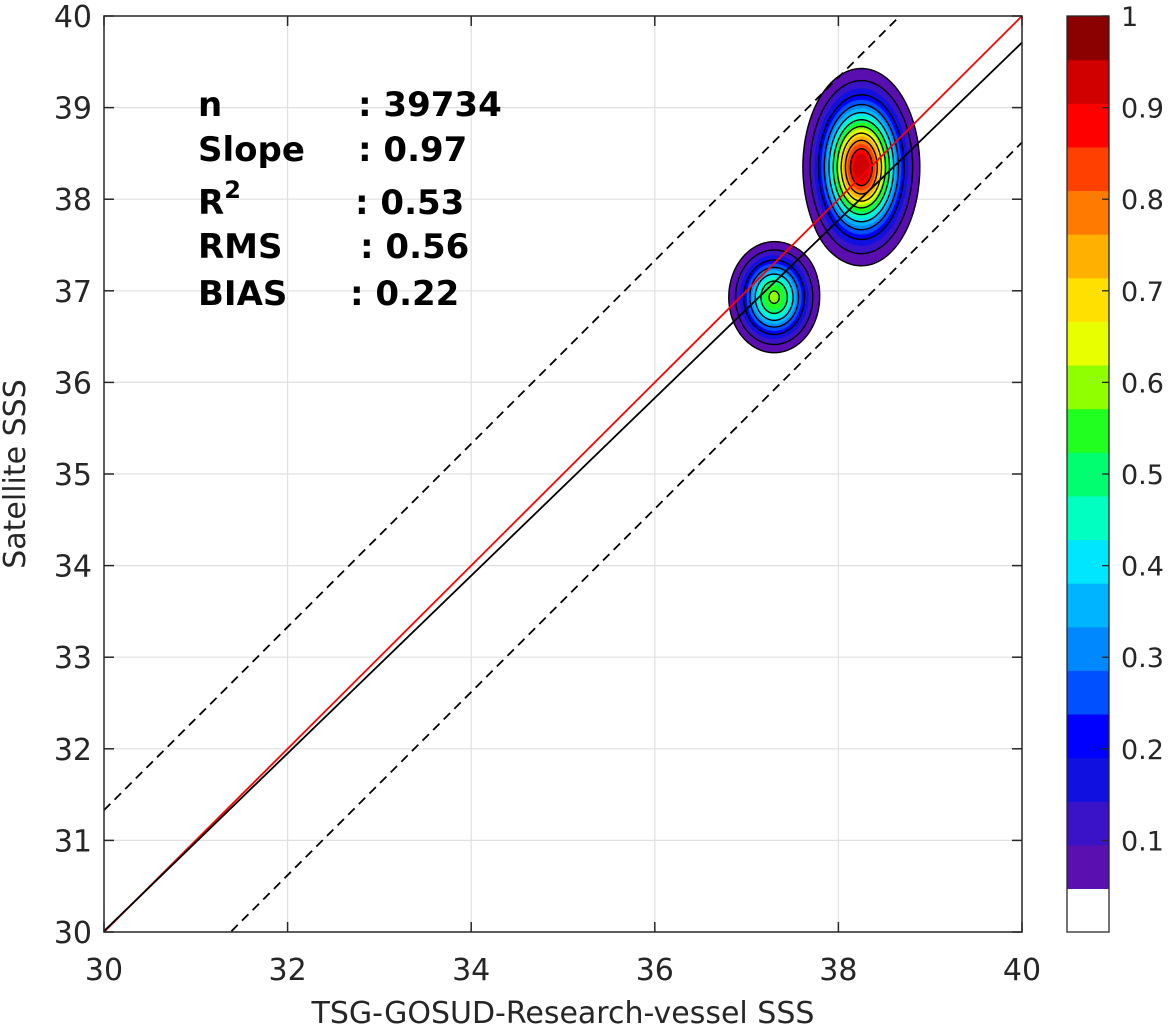 This screenshot has width=1172, height=1028. I want to click on y-tick-label: 31, so click(73, 841).